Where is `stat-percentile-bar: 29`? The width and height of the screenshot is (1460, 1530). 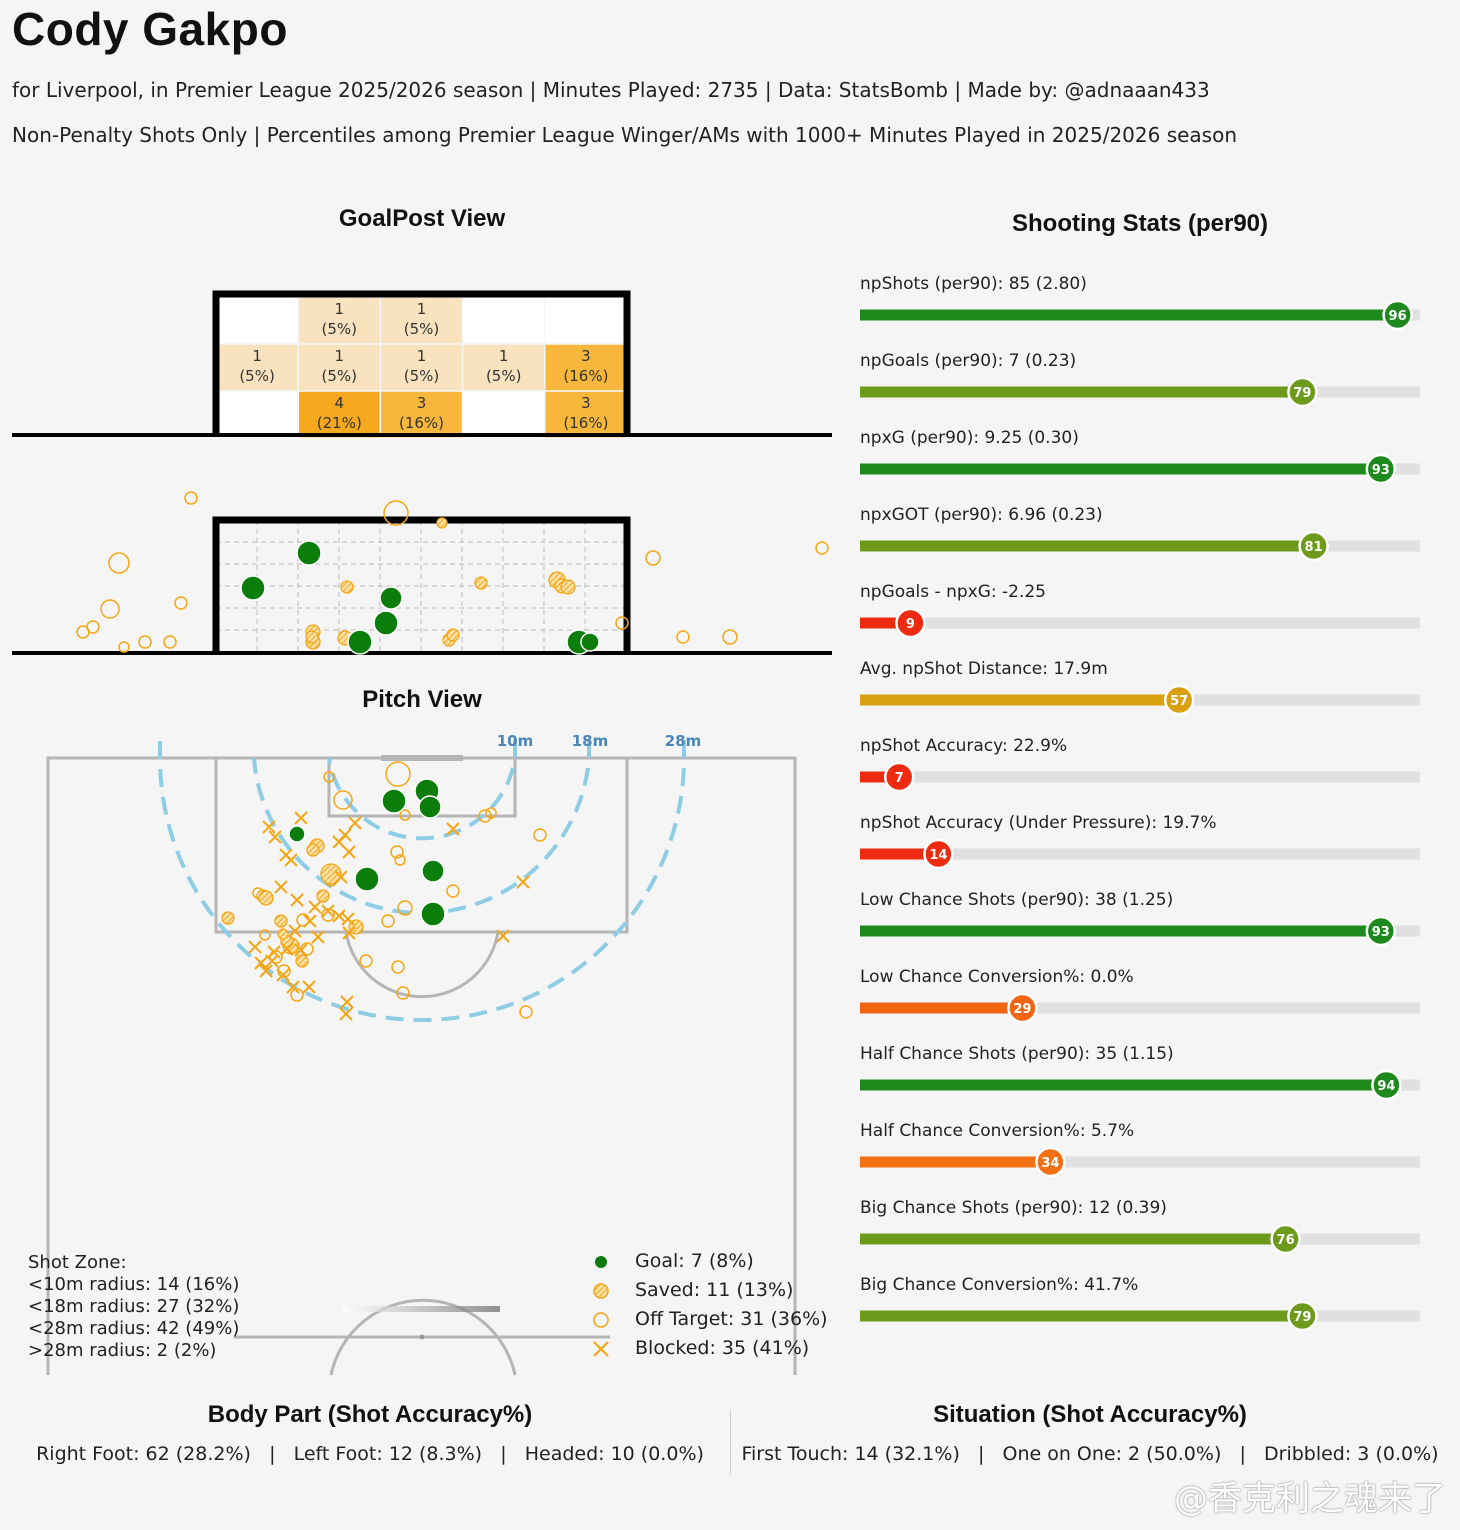
stat-percentile-bar: 29 is located at coordinates (1140, 1008).